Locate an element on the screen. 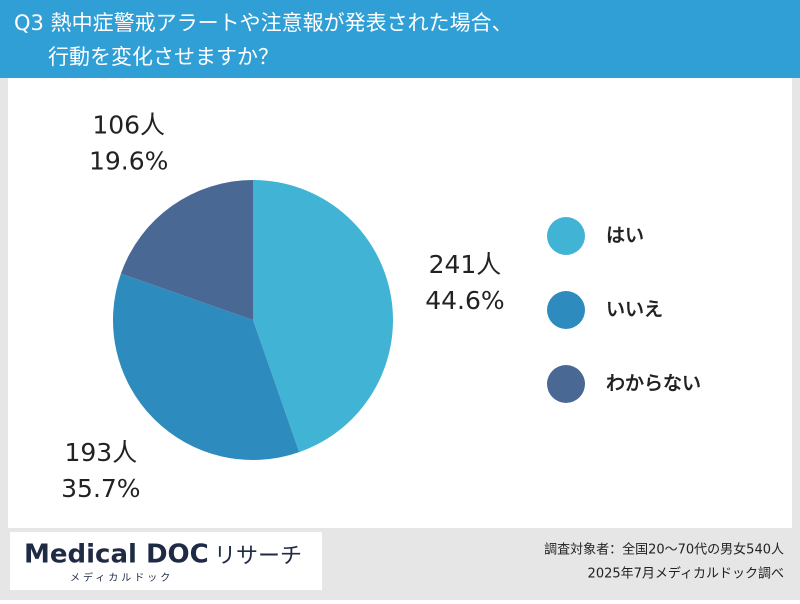  legend-label: わからない is located at coordinates (653, 384).